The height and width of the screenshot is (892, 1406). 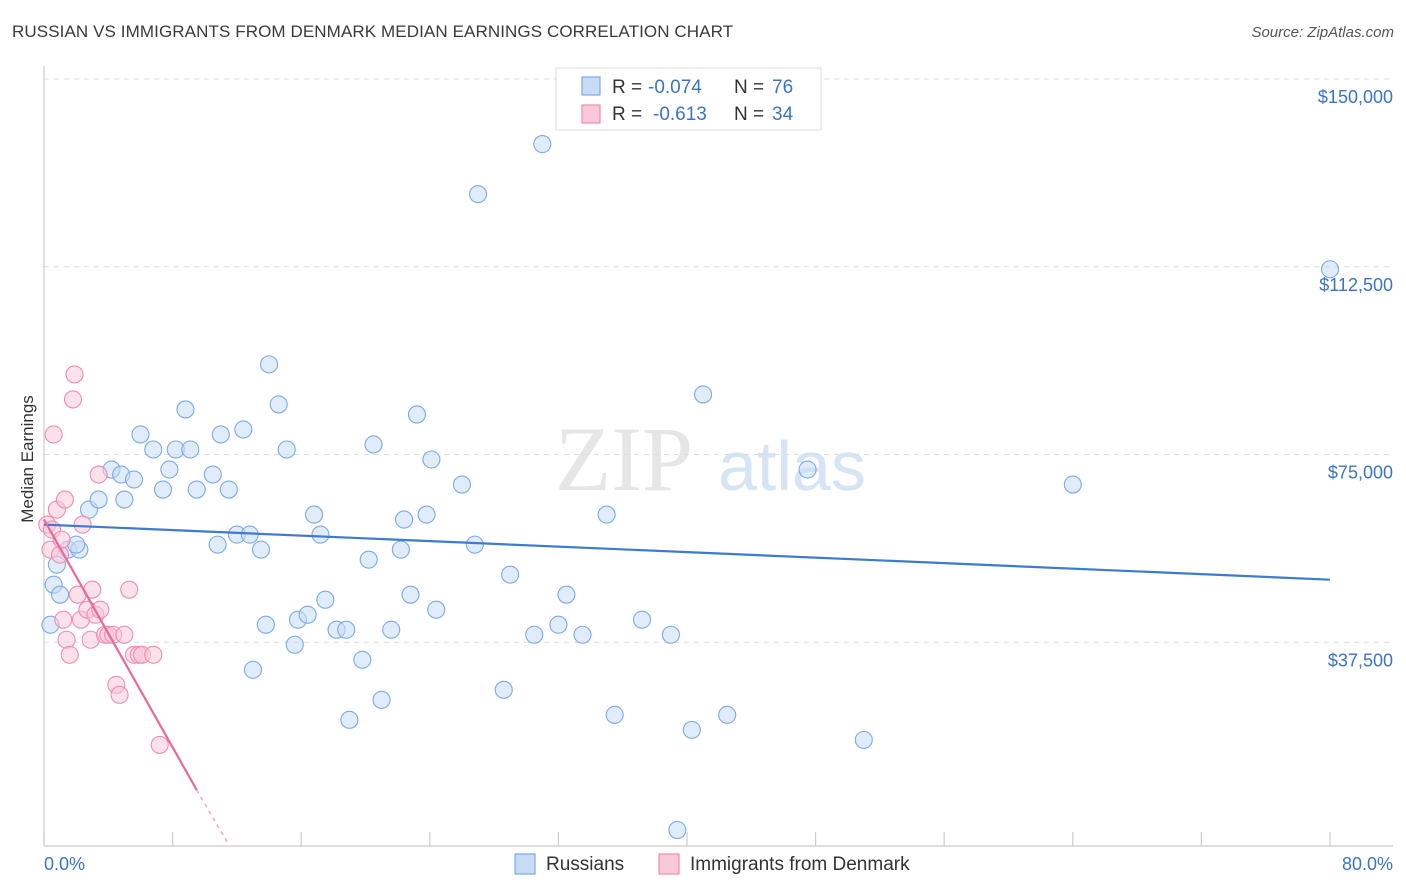 I want to click on x-tick-label-min: 0.0%, so click(x=64, y=864).